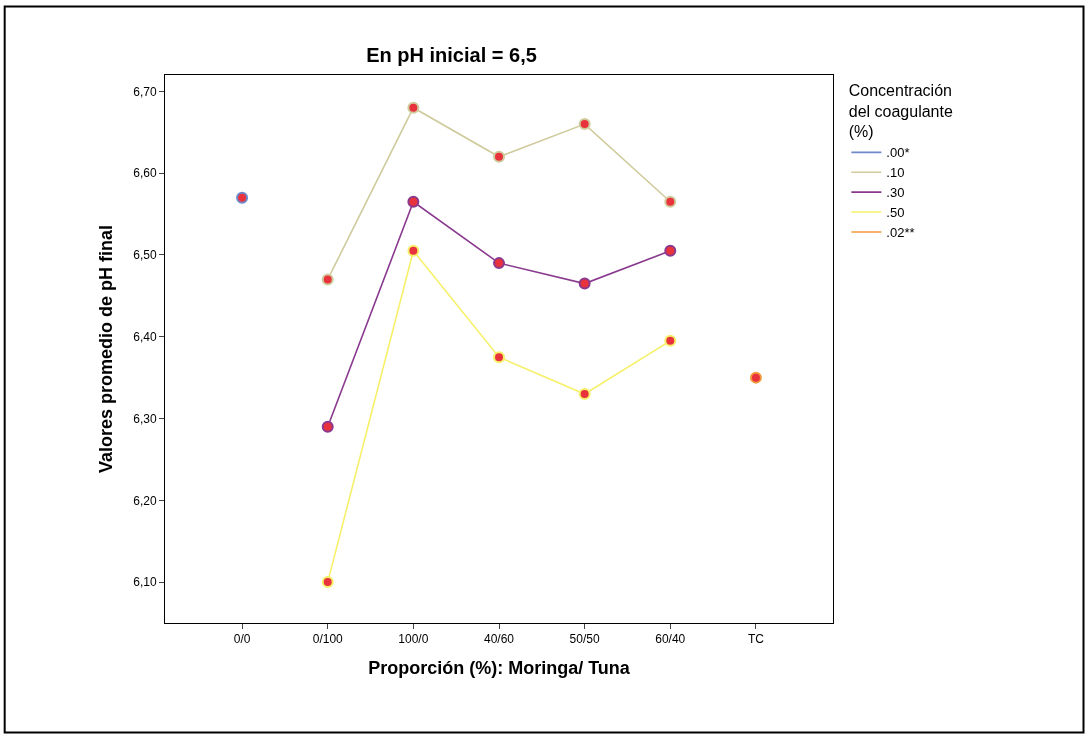 This screenshot has width=1088, height=738. I want to click on chart-title: En pH inicial = 6,5, so click(451, 54).